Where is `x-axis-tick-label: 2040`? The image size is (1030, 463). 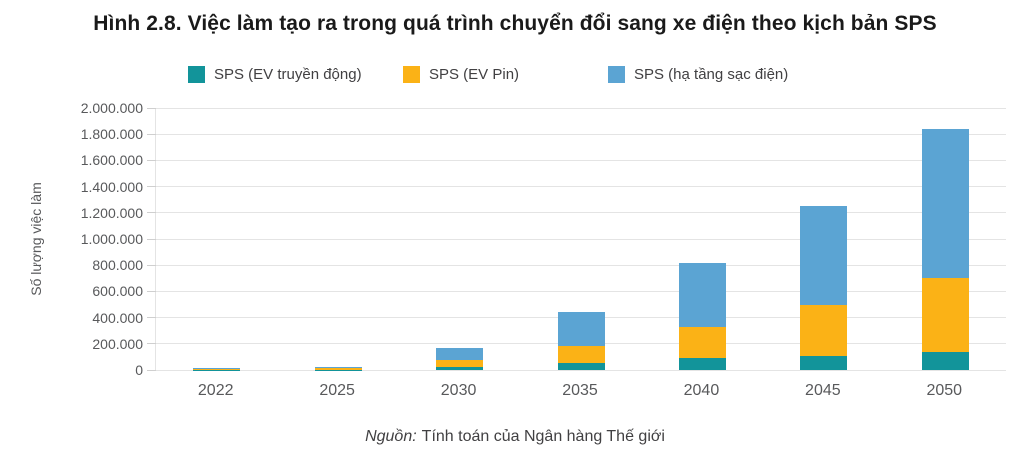
x-axis-tick-label: 2040 is located at coordinates (701, 390).